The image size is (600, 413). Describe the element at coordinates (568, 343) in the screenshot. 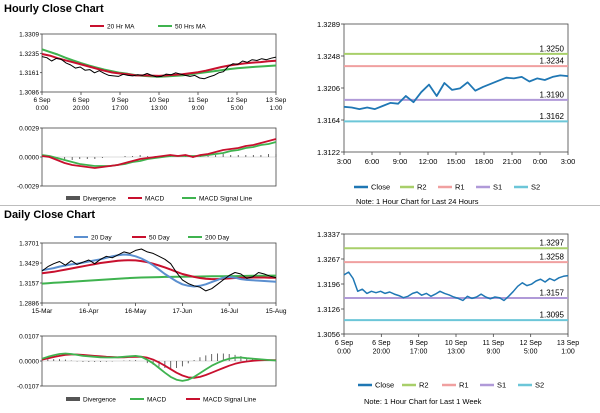

I see `daily-pivot-xtick-label: 13 Sep` at that location.